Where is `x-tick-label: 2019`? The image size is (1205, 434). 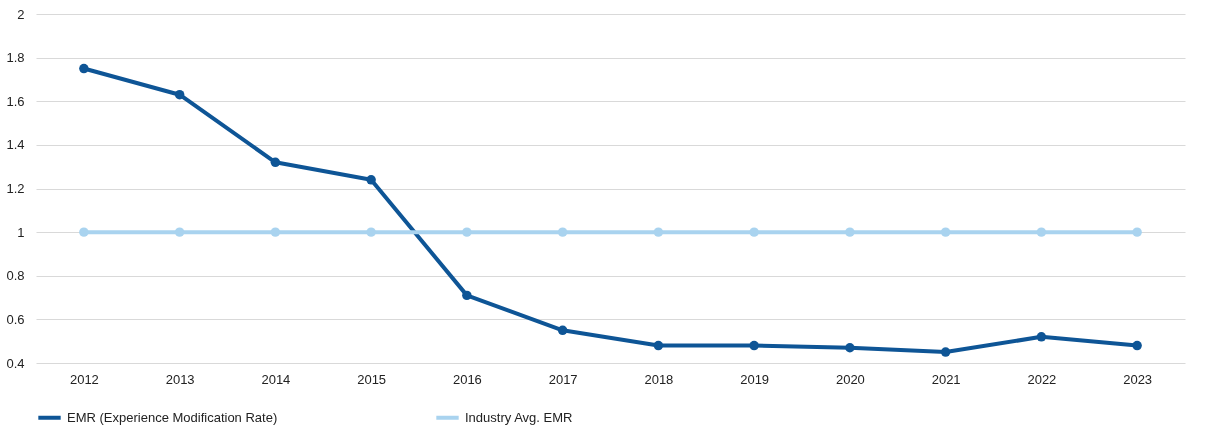
x-tick-label: 2019 is located at coordinates (755, 379).